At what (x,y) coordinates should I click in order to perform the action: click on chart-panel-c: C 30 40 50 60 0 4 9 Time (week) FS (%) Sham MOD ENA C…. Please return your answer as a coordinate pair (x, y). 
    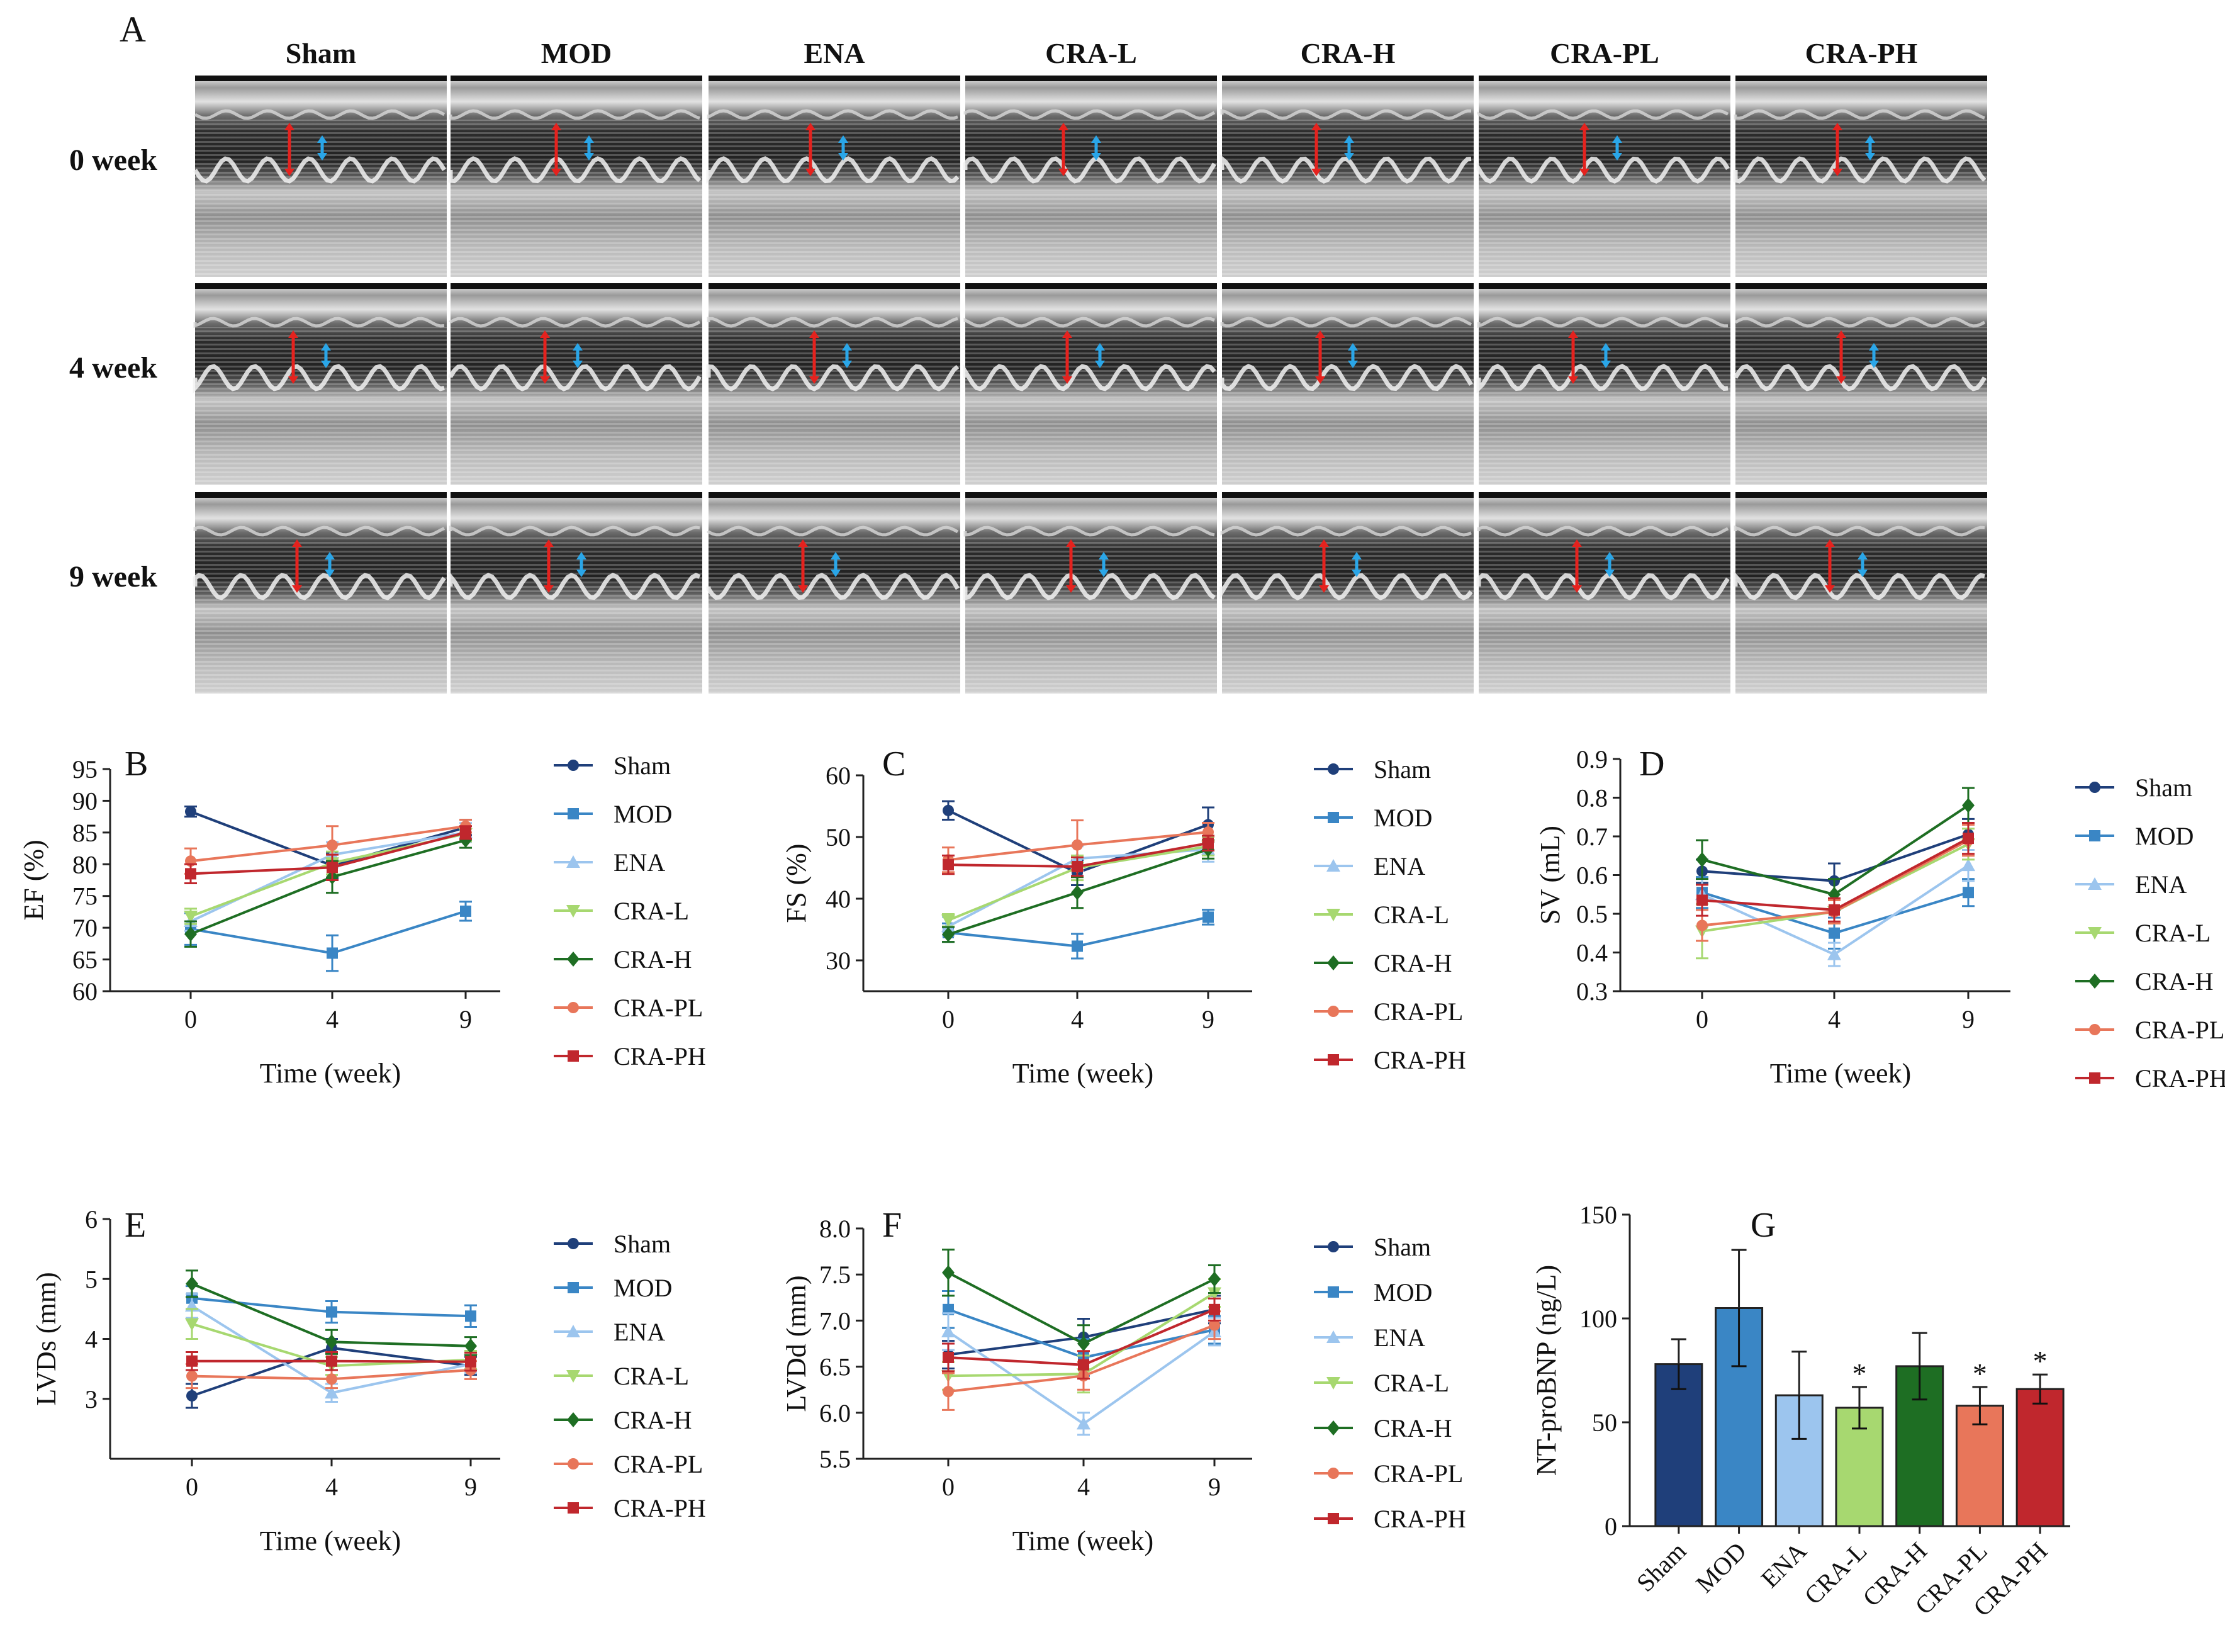
    Looking at the image, I should click on (1123, 917).